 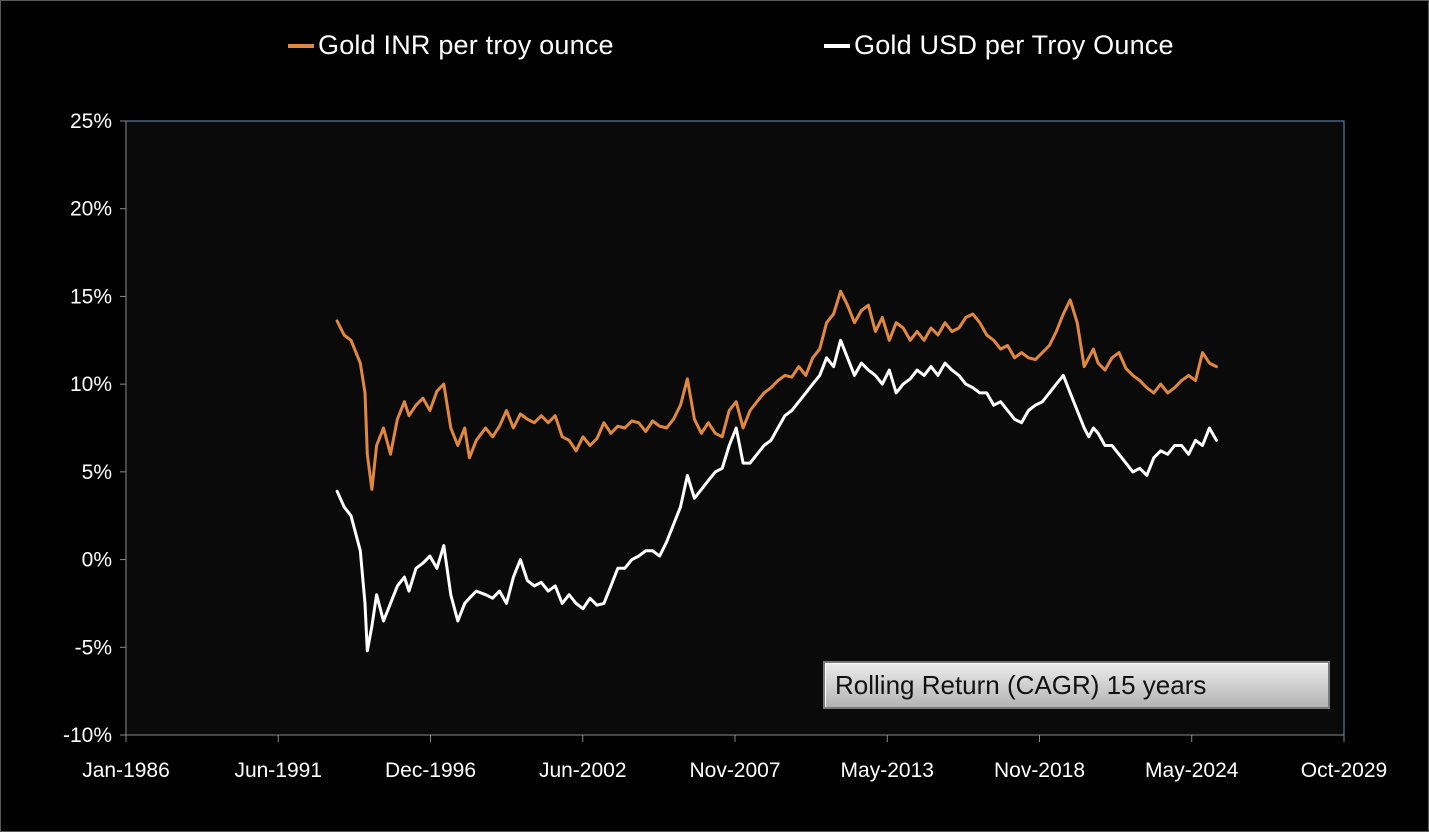 What do you see at coordinates (1076, 685) in the screenshot?
I see `annotation-box: Rolling Return (CAGR) 15 years` at bounding box center [1076, 685].